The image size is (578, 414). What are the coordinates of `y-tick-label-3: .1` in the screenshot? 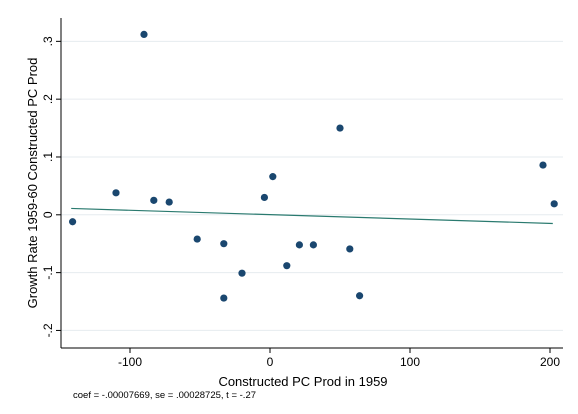 It's located at (48, 157).